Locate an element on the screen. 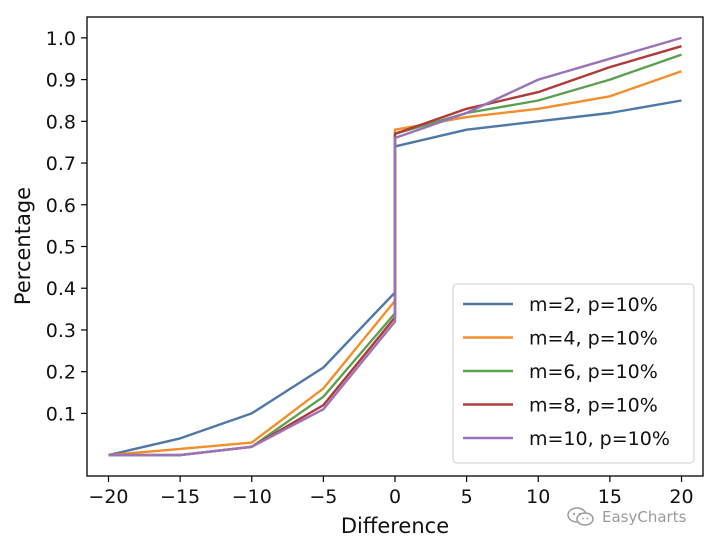  legend-label-5: m=10, p=10% is located at coordinates (599, 439).